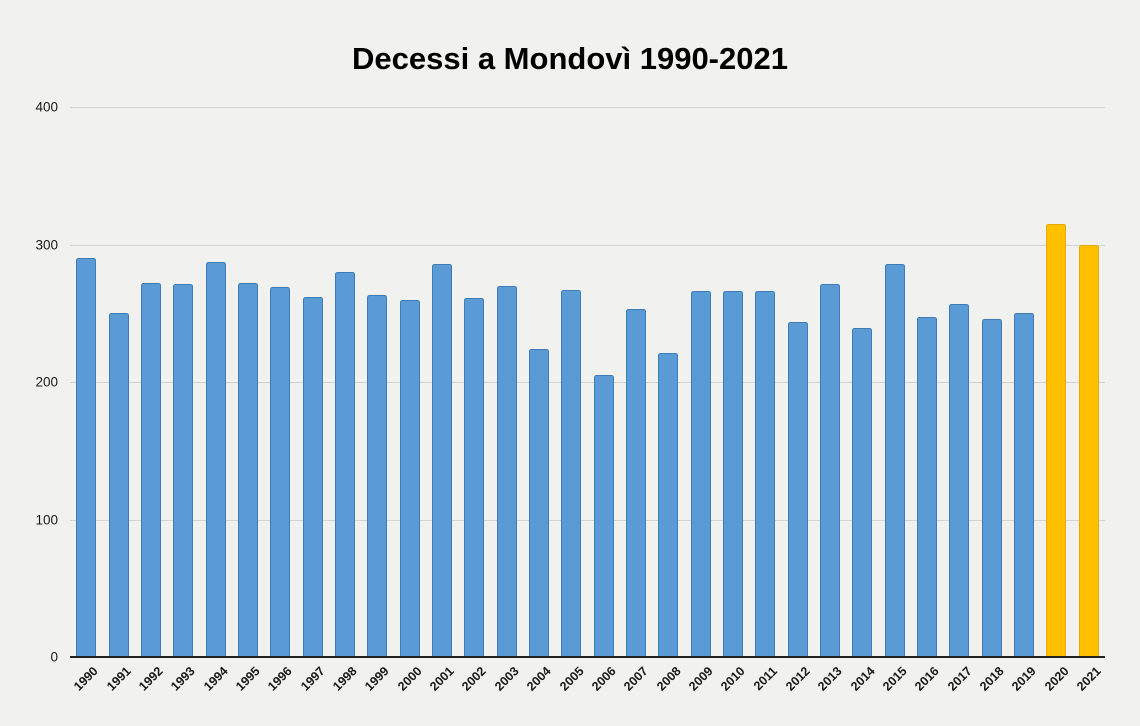 This screenshot has height=726, width=1140. Describe the element at coordinates (215, 459) in the screenshot. I see `bar-1994` at that location.